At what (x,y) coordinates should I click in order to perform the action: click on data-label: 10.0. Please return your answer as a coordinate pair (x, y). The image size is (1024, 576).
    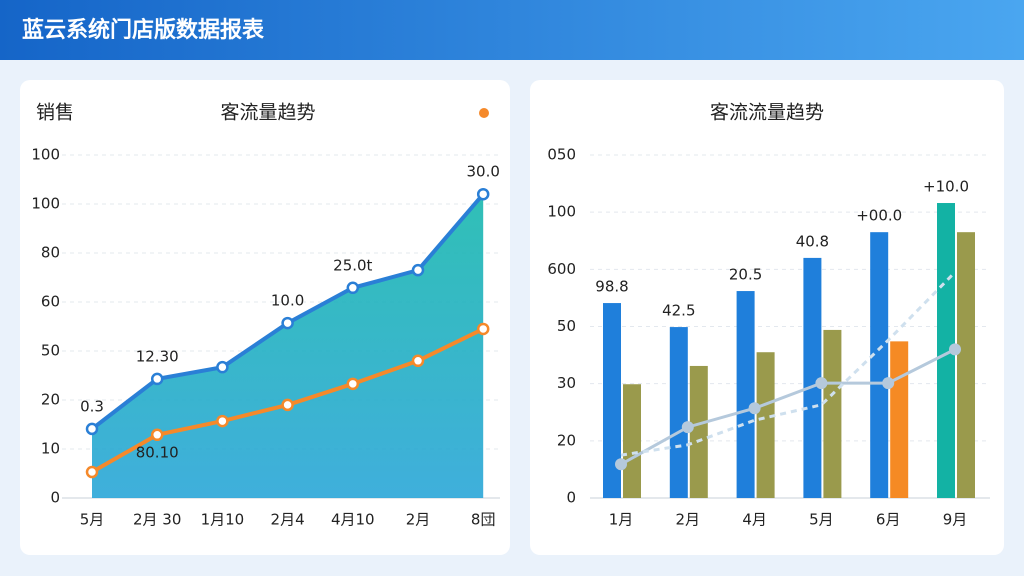
    Looking at the image, I should click on (287, 301).